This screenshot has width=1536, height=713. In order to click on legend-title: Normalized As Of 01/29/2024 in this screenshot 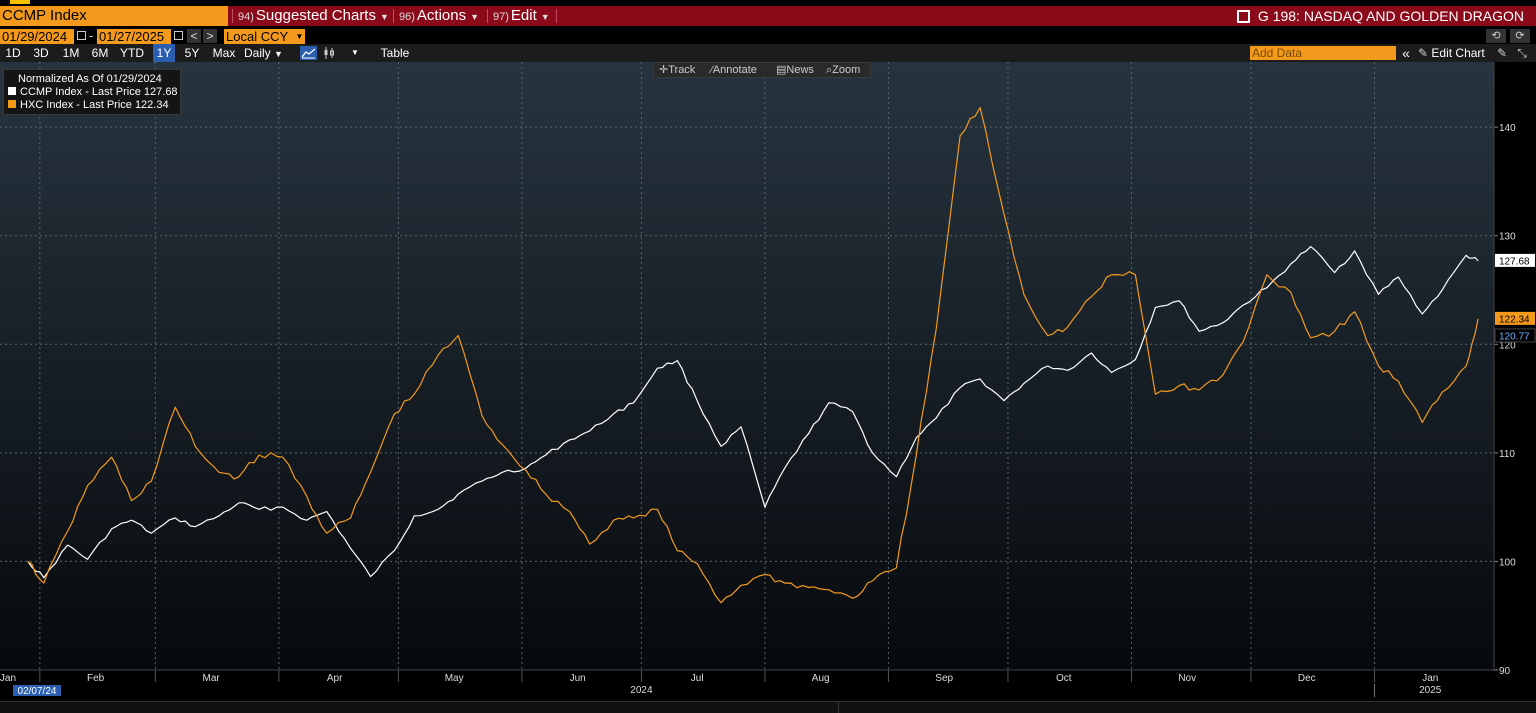, I will do `click(90, 79)`.